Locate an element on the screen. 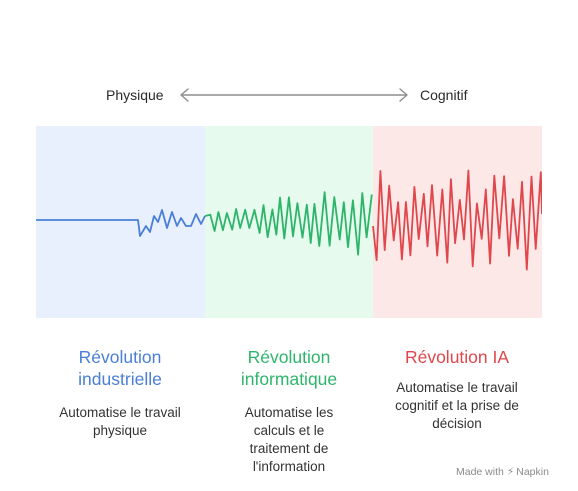  wave-industrial is located at coordinates (121, 223).